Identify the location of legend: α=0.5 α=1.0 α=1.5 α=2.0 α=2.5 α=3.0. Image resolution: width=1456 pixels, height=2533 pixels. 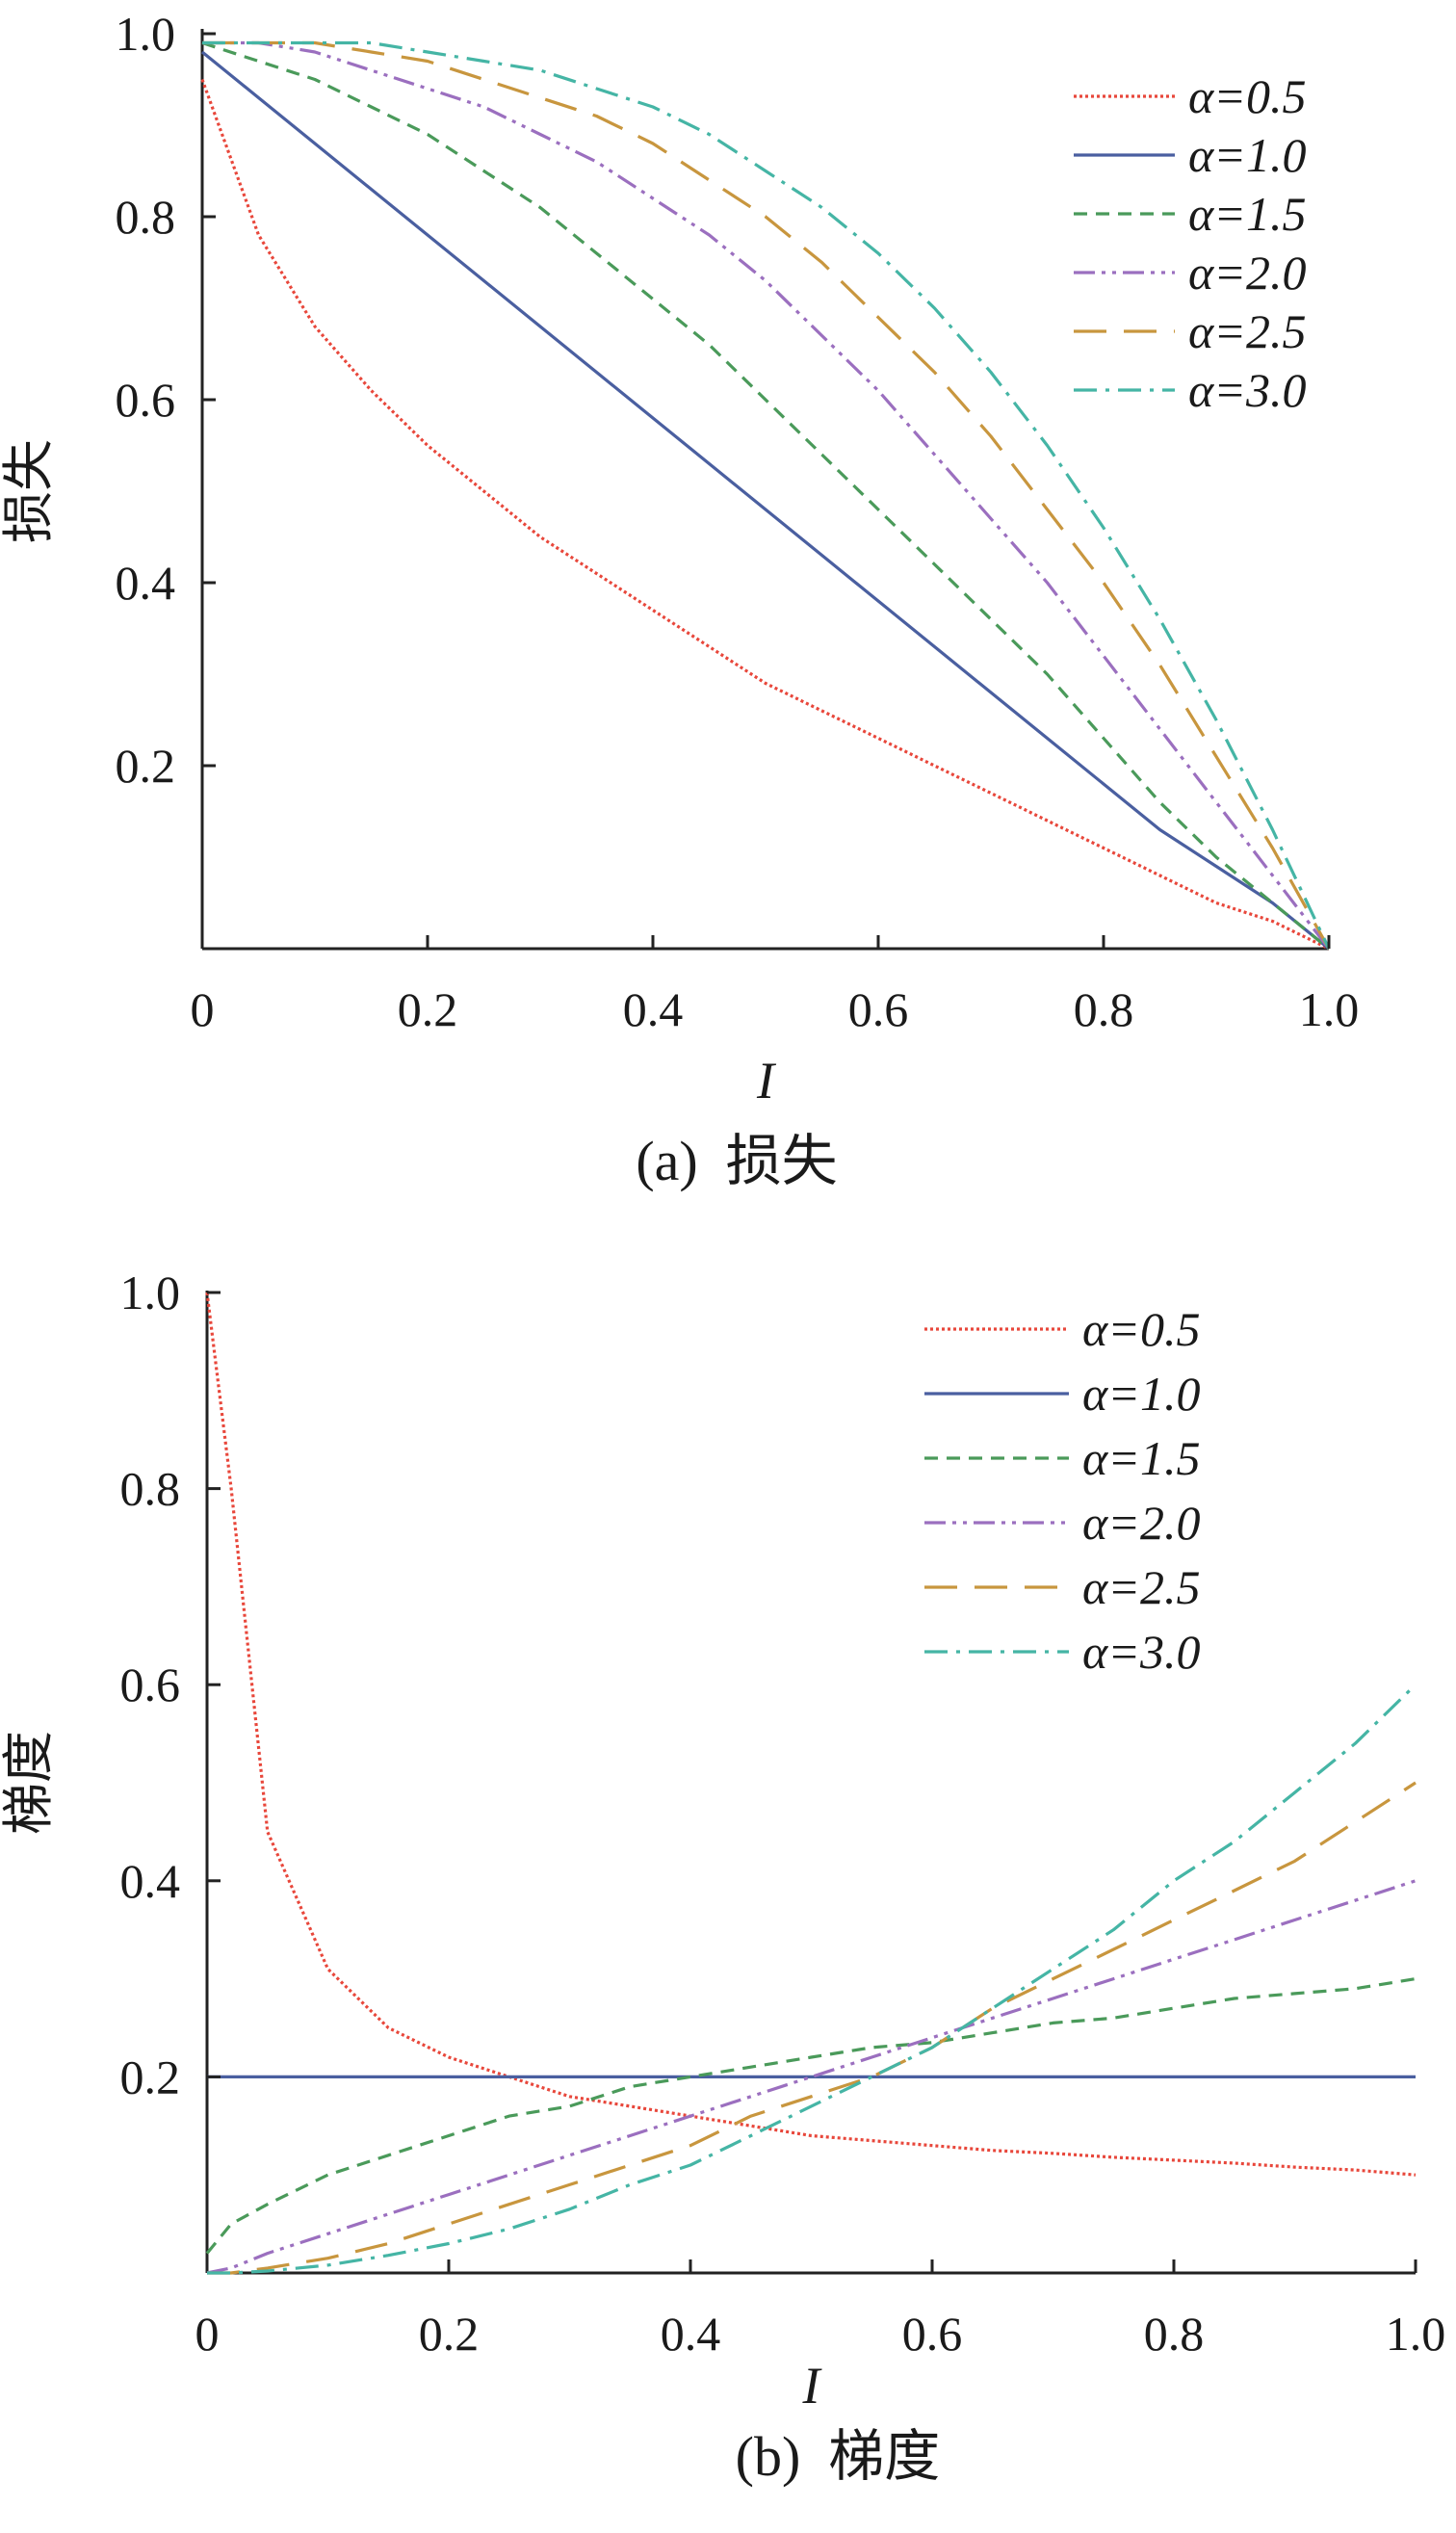
(1062, 1490).